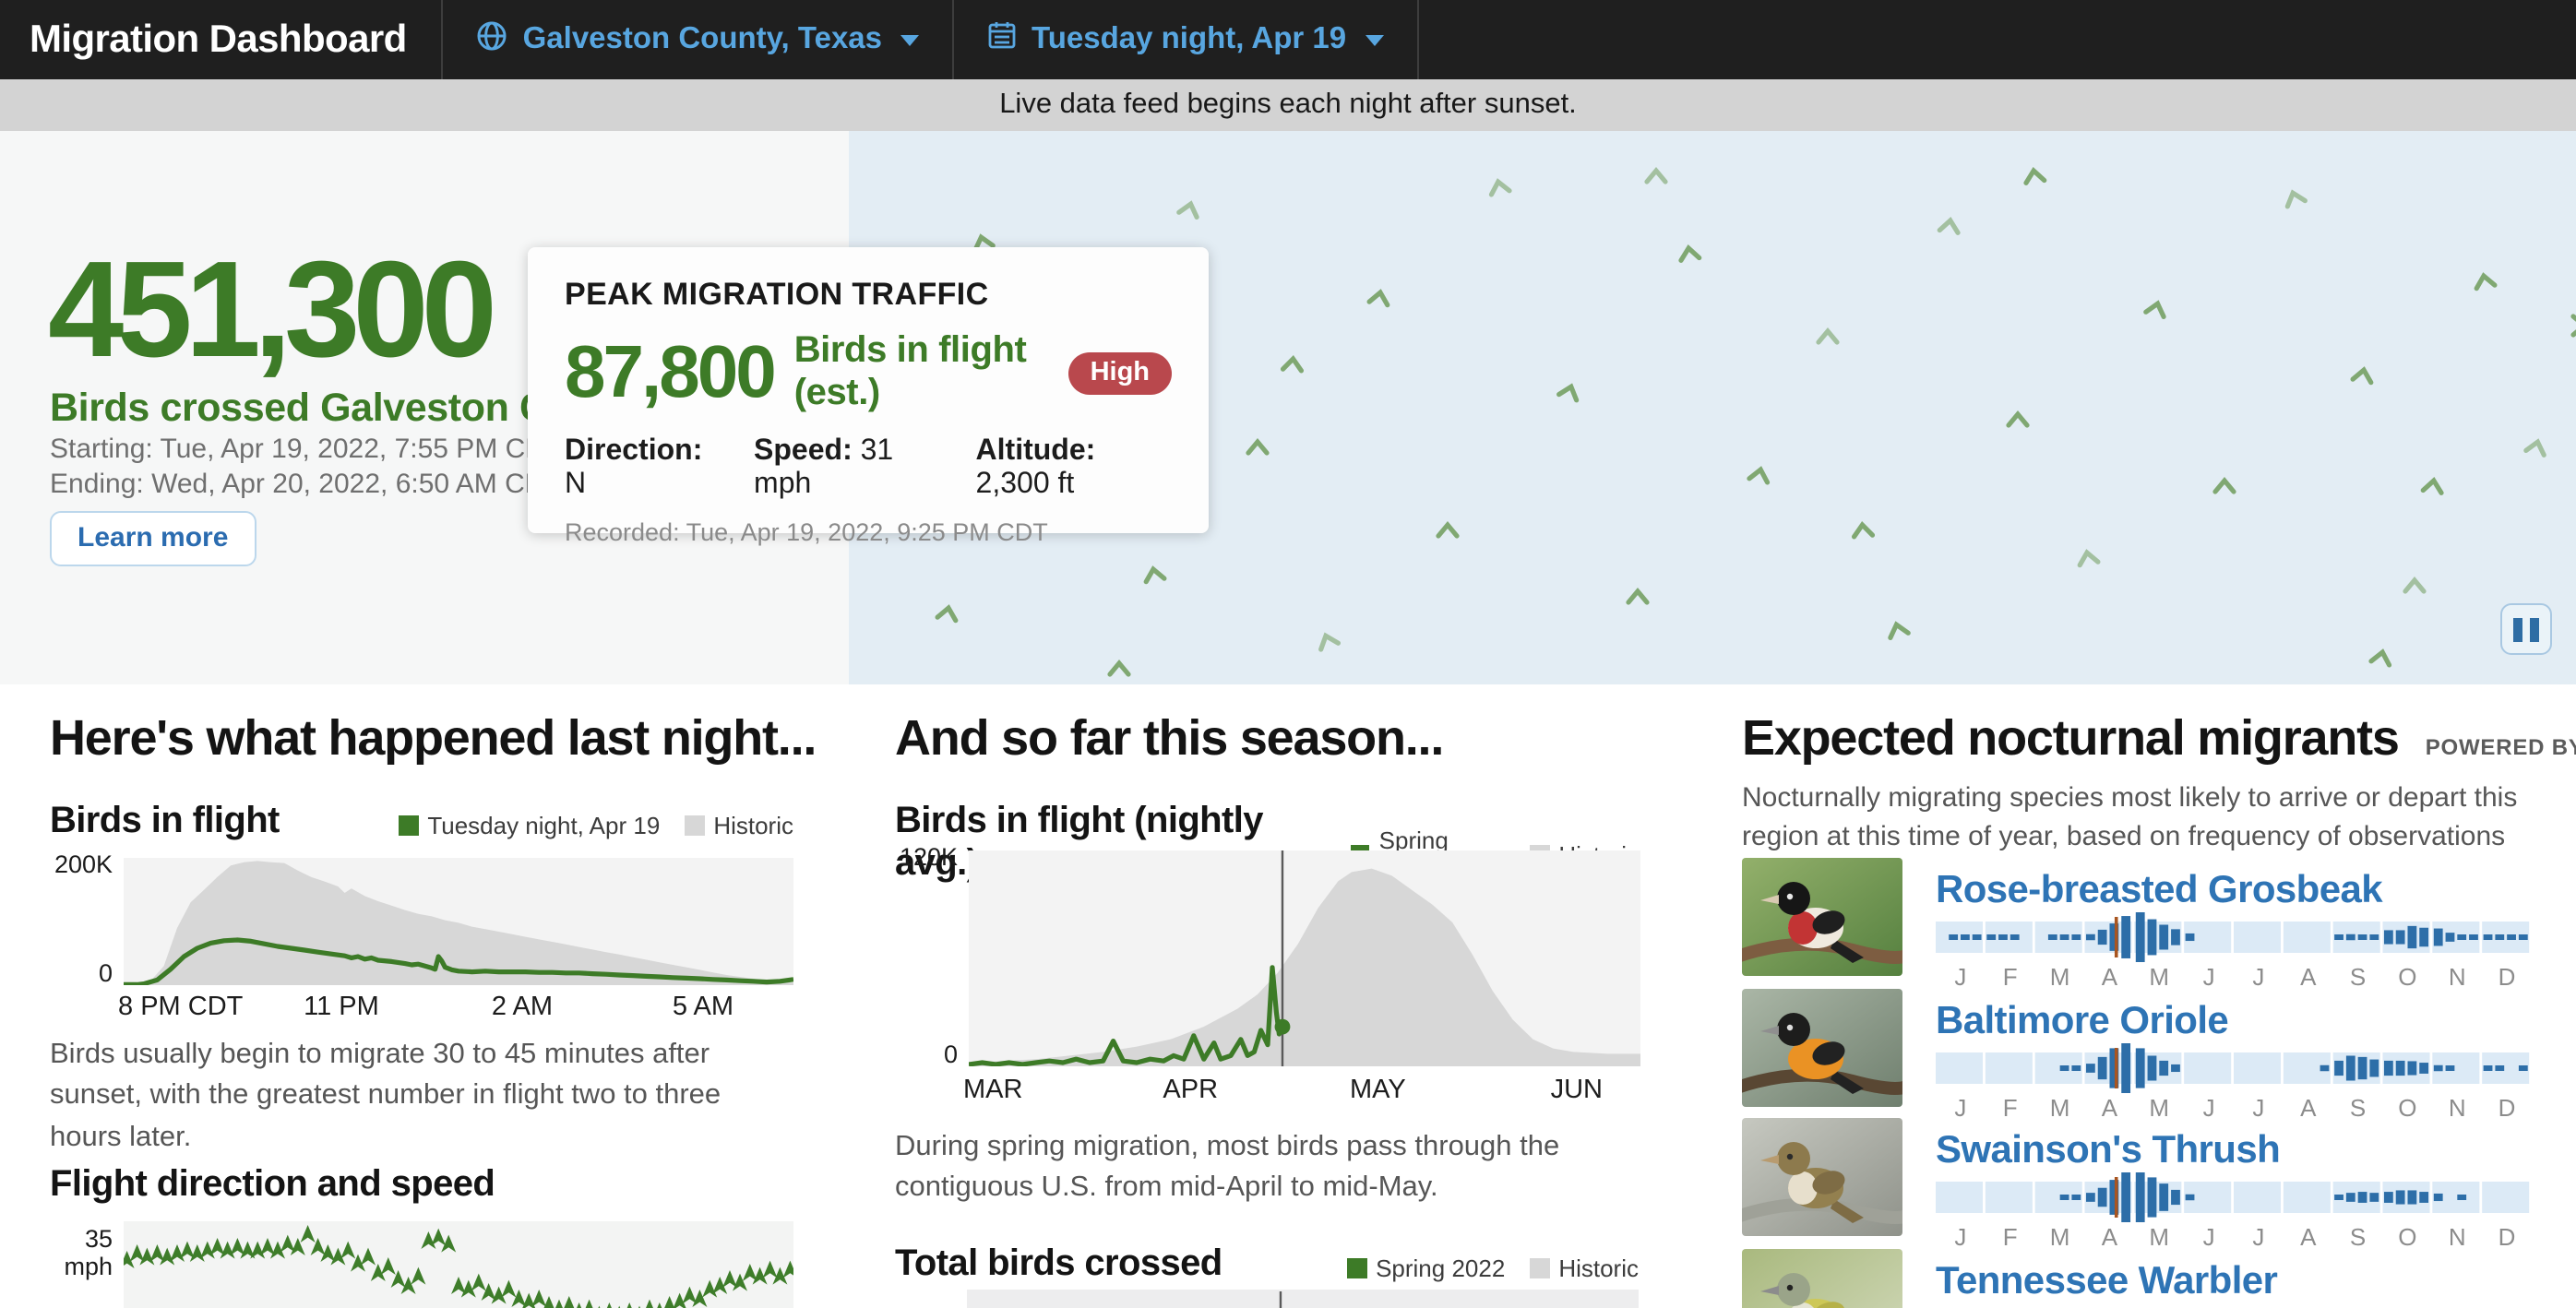  I want to click on bird-photo-illustration, so click(1822, 917).